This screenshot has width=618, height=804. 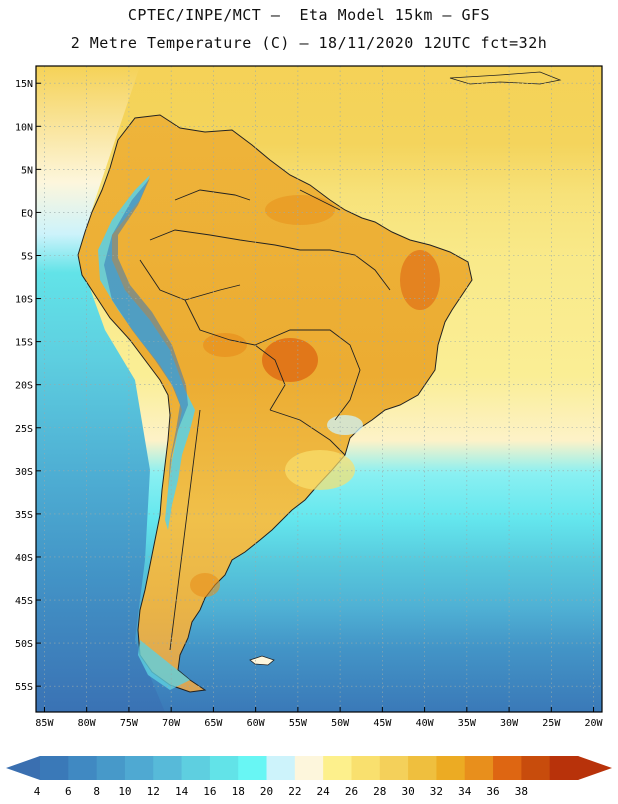 What do you see at coordinates (44, 723) in the screenshot?
I see `lon-label: 85W` at bounding box center [44, 723].